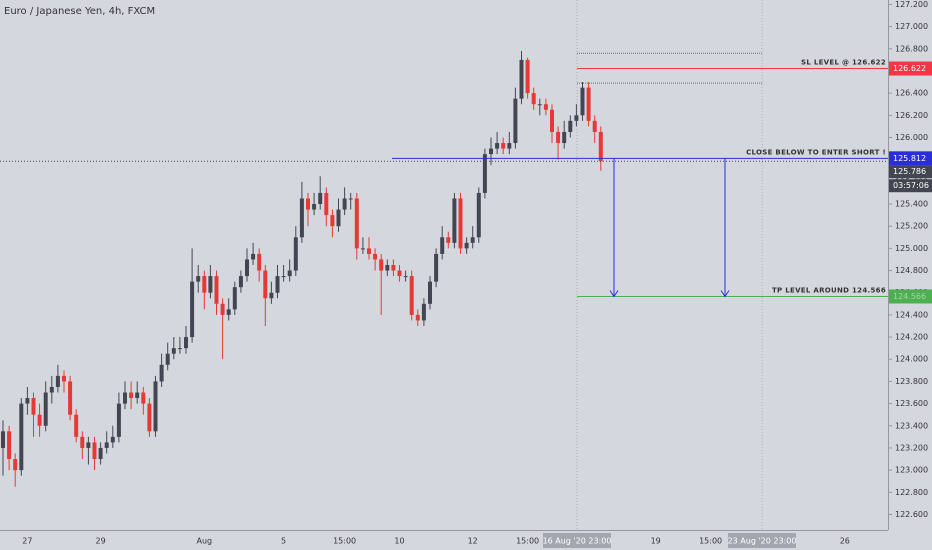 The width and height of the screenshot is (932, 550). What do you see at coordinates (911, 93) in the screenshot?
I see `y-tick-label: 126.400` at bounding box center [911, 93].